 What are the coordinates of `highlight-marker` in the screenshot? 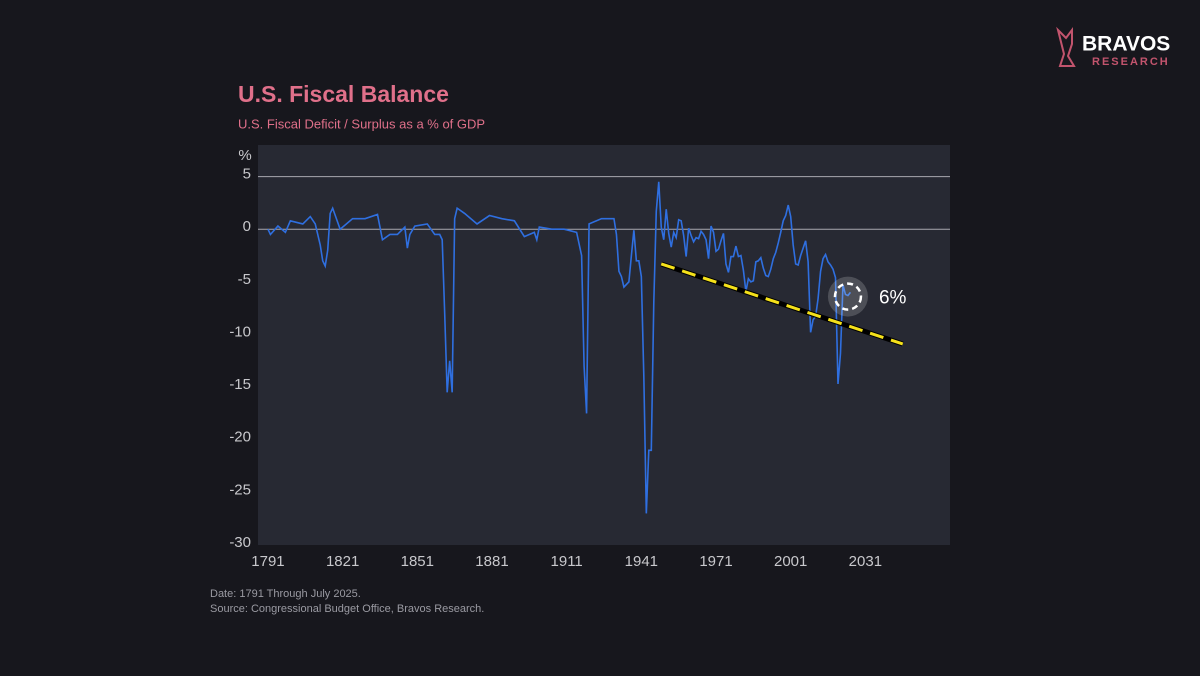 It's located at (848, 296).